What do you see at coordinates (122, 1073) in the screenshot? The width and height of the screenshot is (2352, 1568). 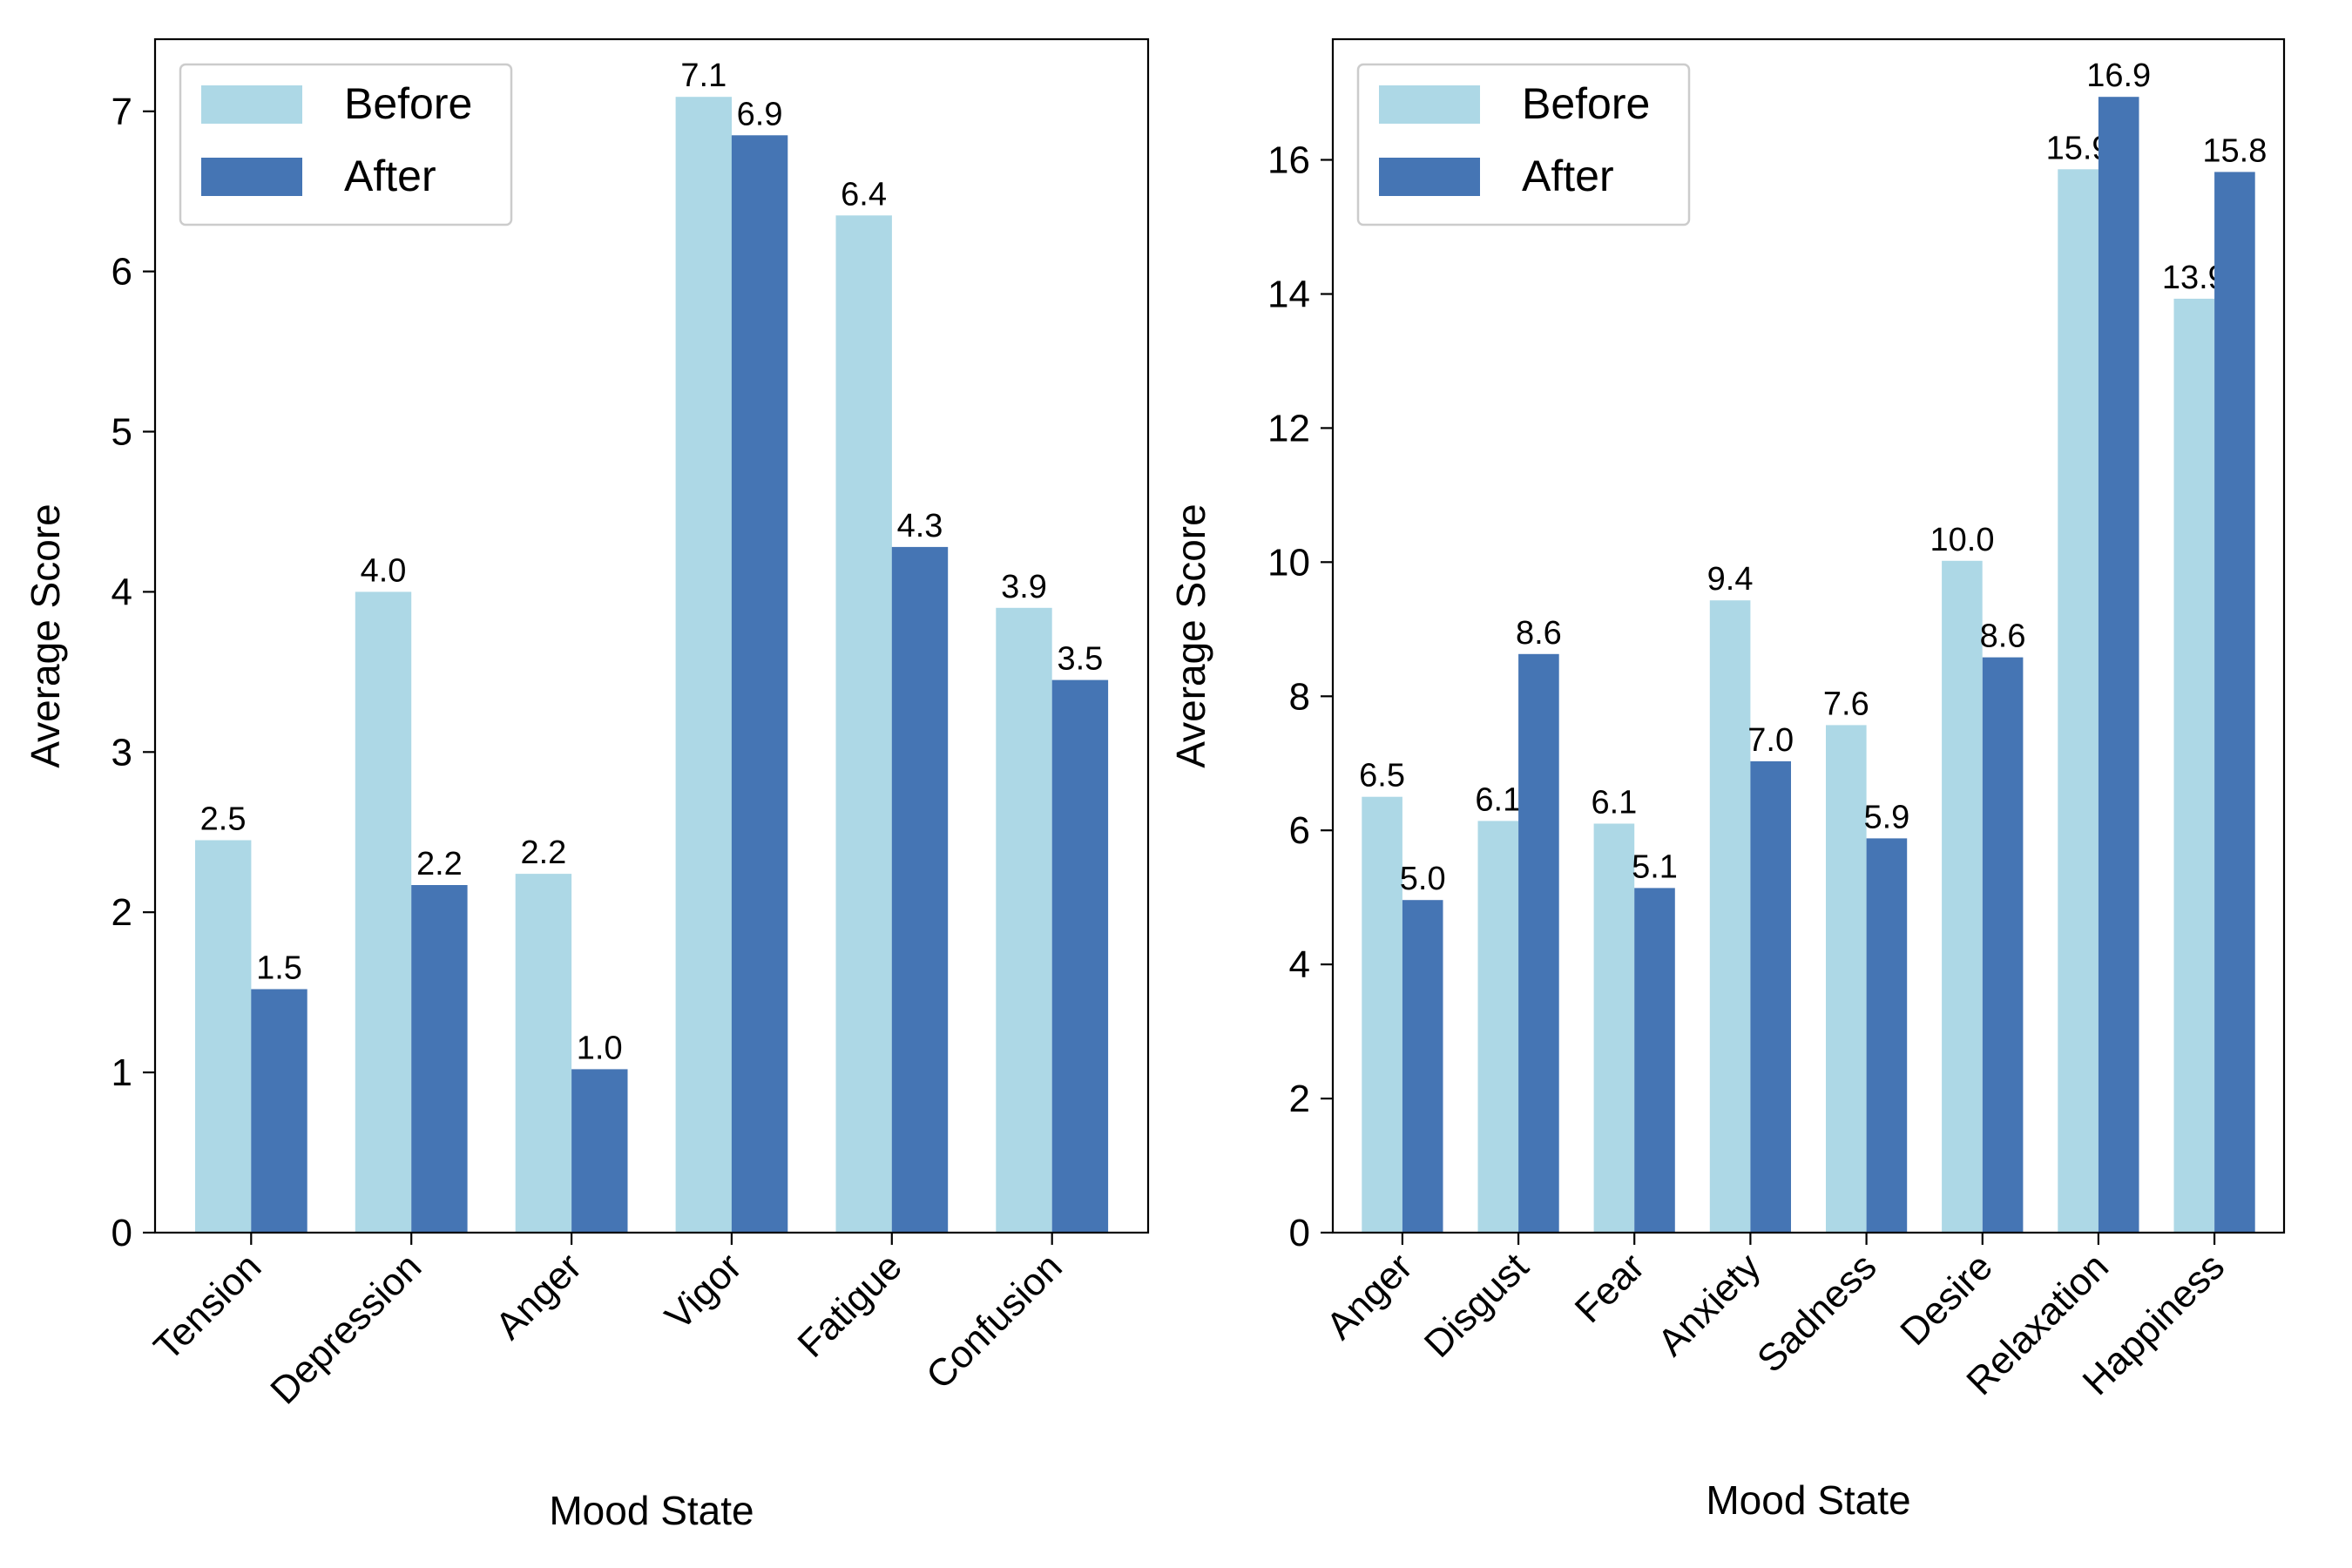 I see `y-tick-label: 1` at bounding box center [122, 1073].